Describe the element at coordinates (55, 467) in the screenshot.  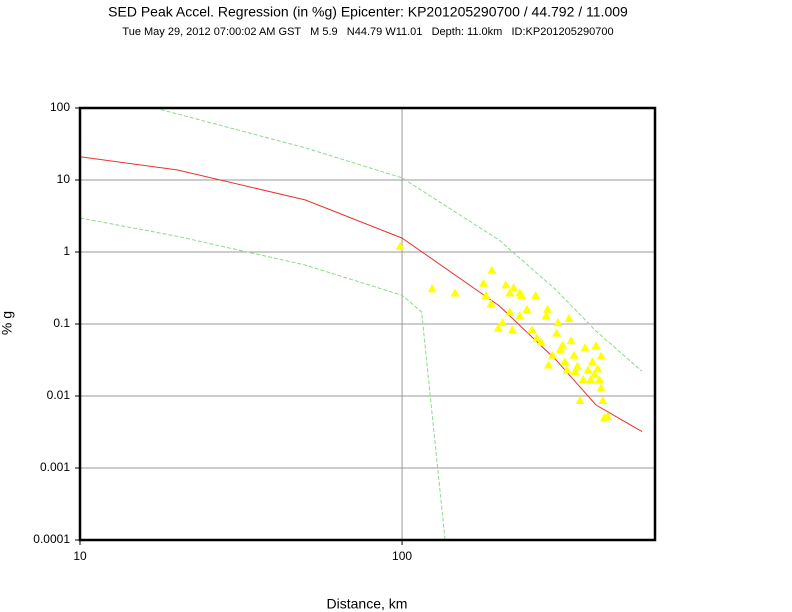
I see `y-tick-label: 0.001` at that location.